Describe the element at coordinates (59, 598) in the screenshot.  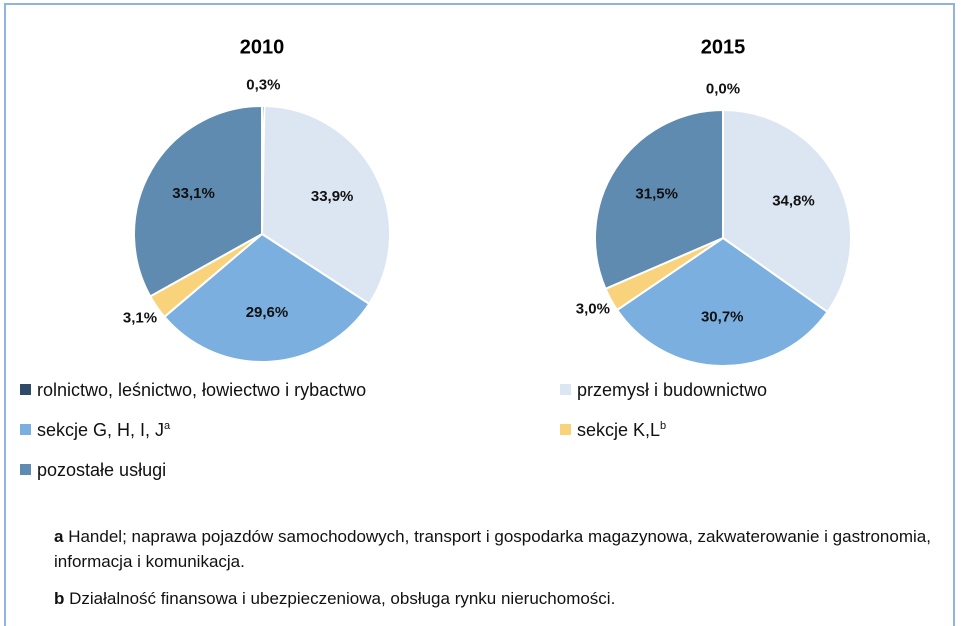
I see `footnote-mark: b` at that location.